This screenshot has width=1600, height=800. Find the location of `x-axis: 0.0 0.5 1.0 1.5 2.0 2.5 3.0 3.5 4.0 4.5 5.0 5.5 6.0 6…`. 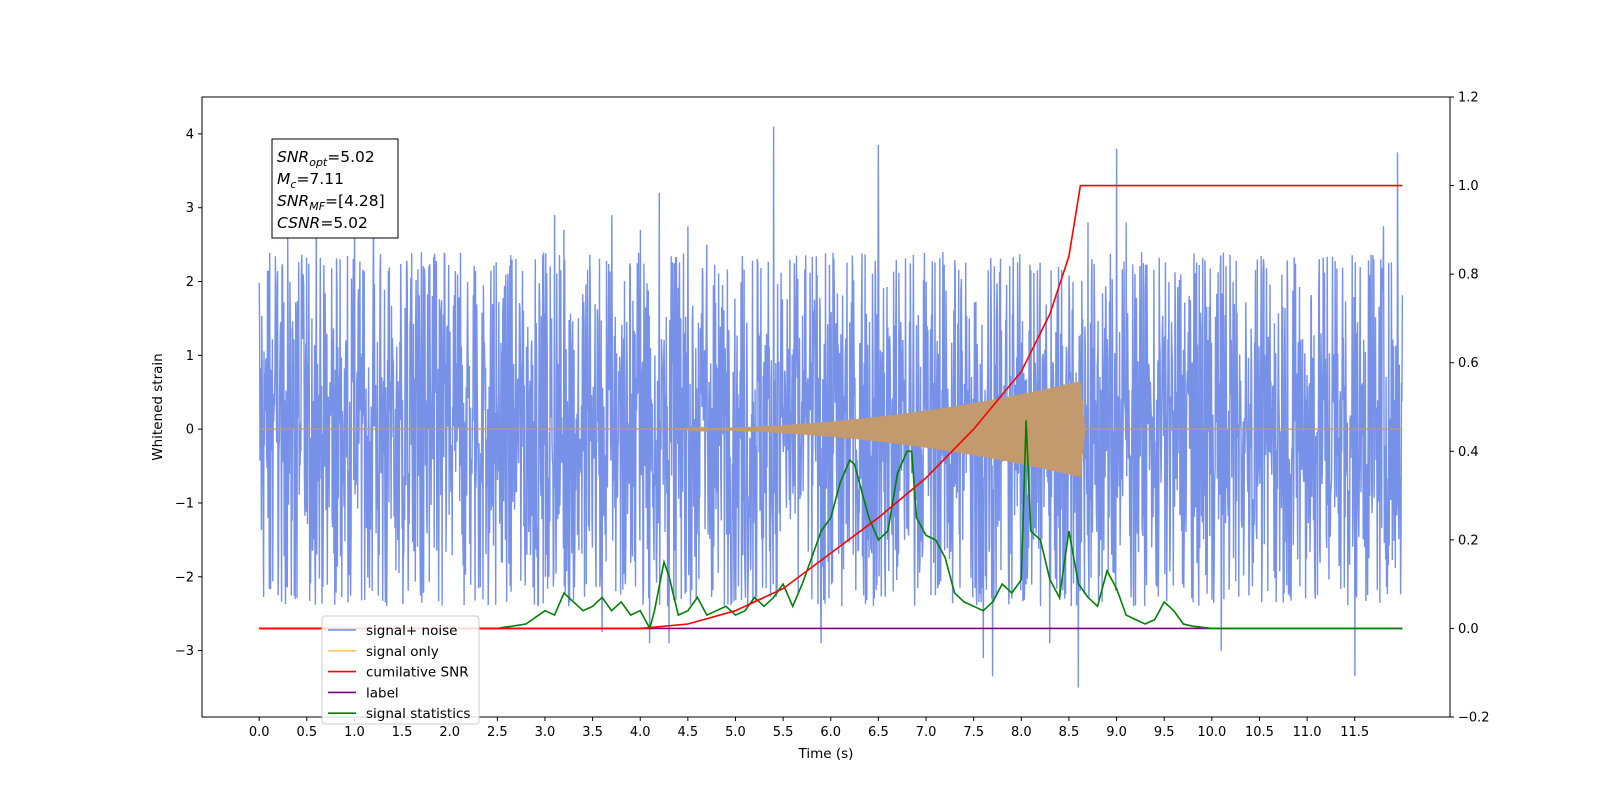

x-axis: 0.0 0.5 1.0 1.5 2.0 2.5 3.0 3.5 4.0 4.5 5.0 5.5 6.0 6… is located at coordinates (809, 728).